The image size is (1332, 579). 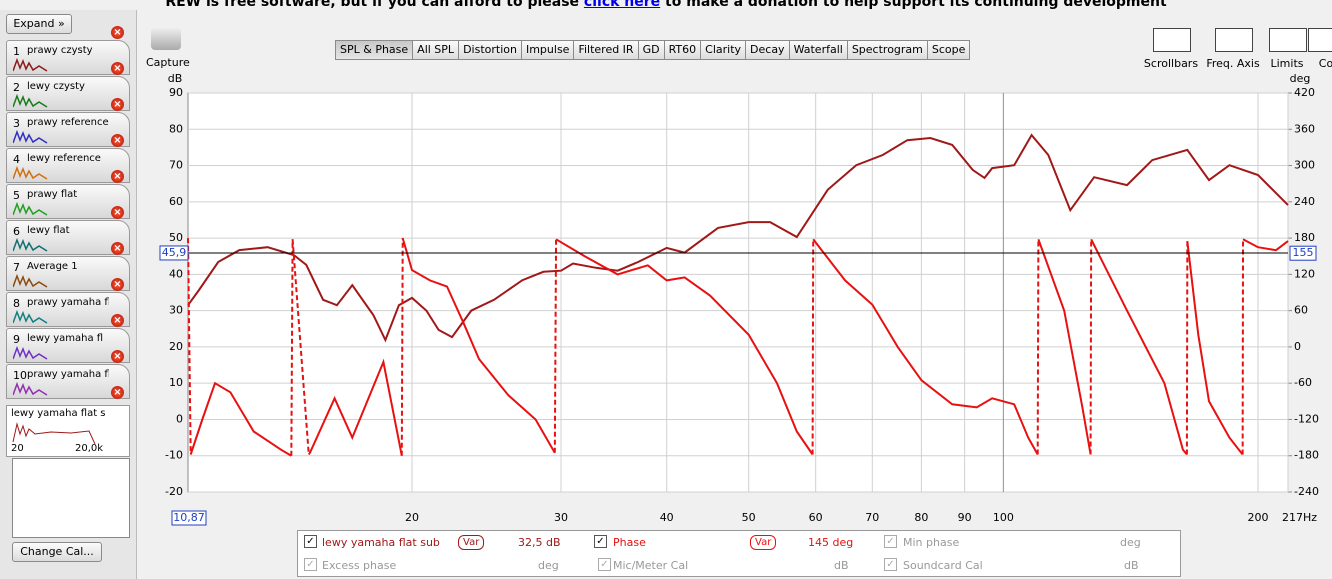 What do you see at coordinates (68, 129) in the screenshot?
I see `measurement-item: 3 prawy reference` at bounding box center [68, 129].